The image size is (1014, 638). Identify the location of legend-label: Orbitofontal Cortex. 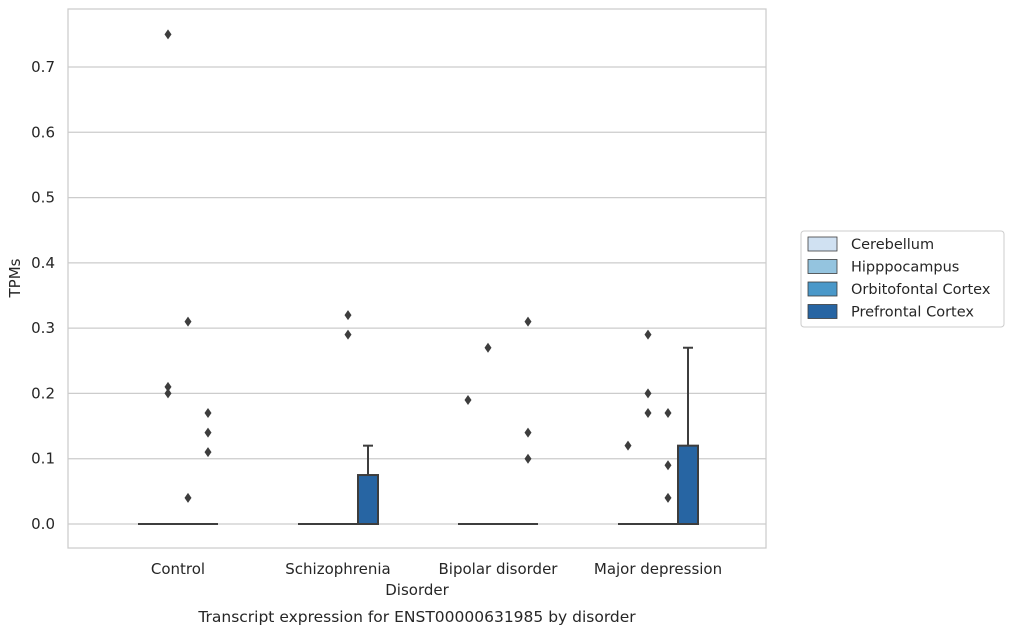
(921, 290).